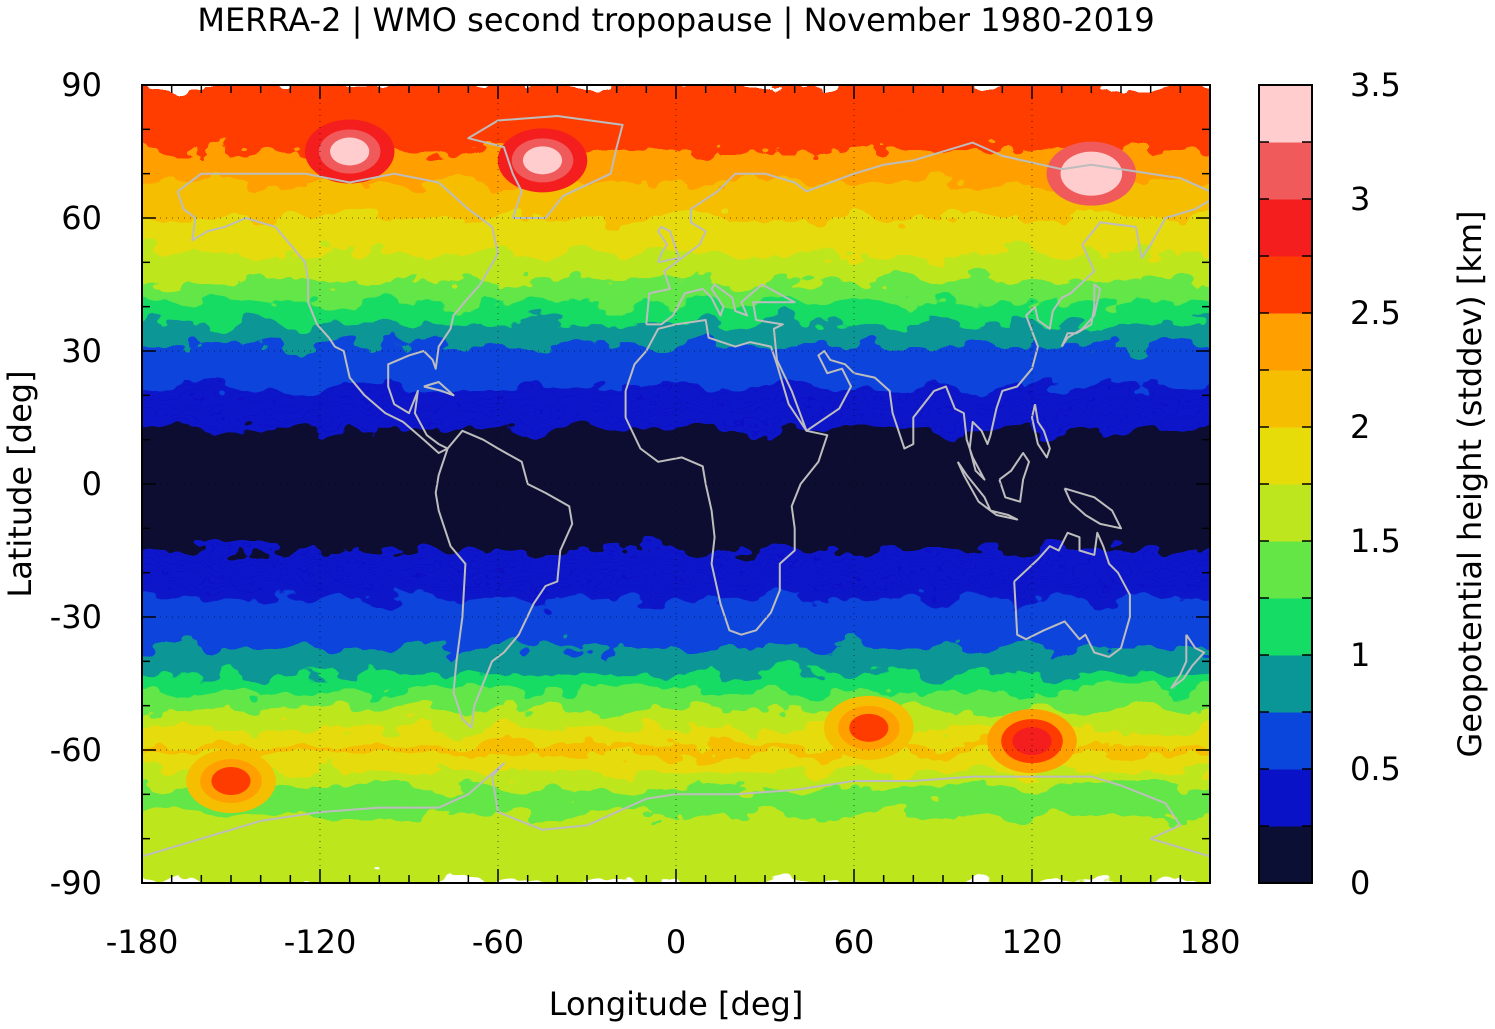 The width and height of the screenshot is (1495, 1029). What do you see at coordinates (76, 750) in the screenshot?
I see `y-tick-label: -60` at bounding box center [76, 750].